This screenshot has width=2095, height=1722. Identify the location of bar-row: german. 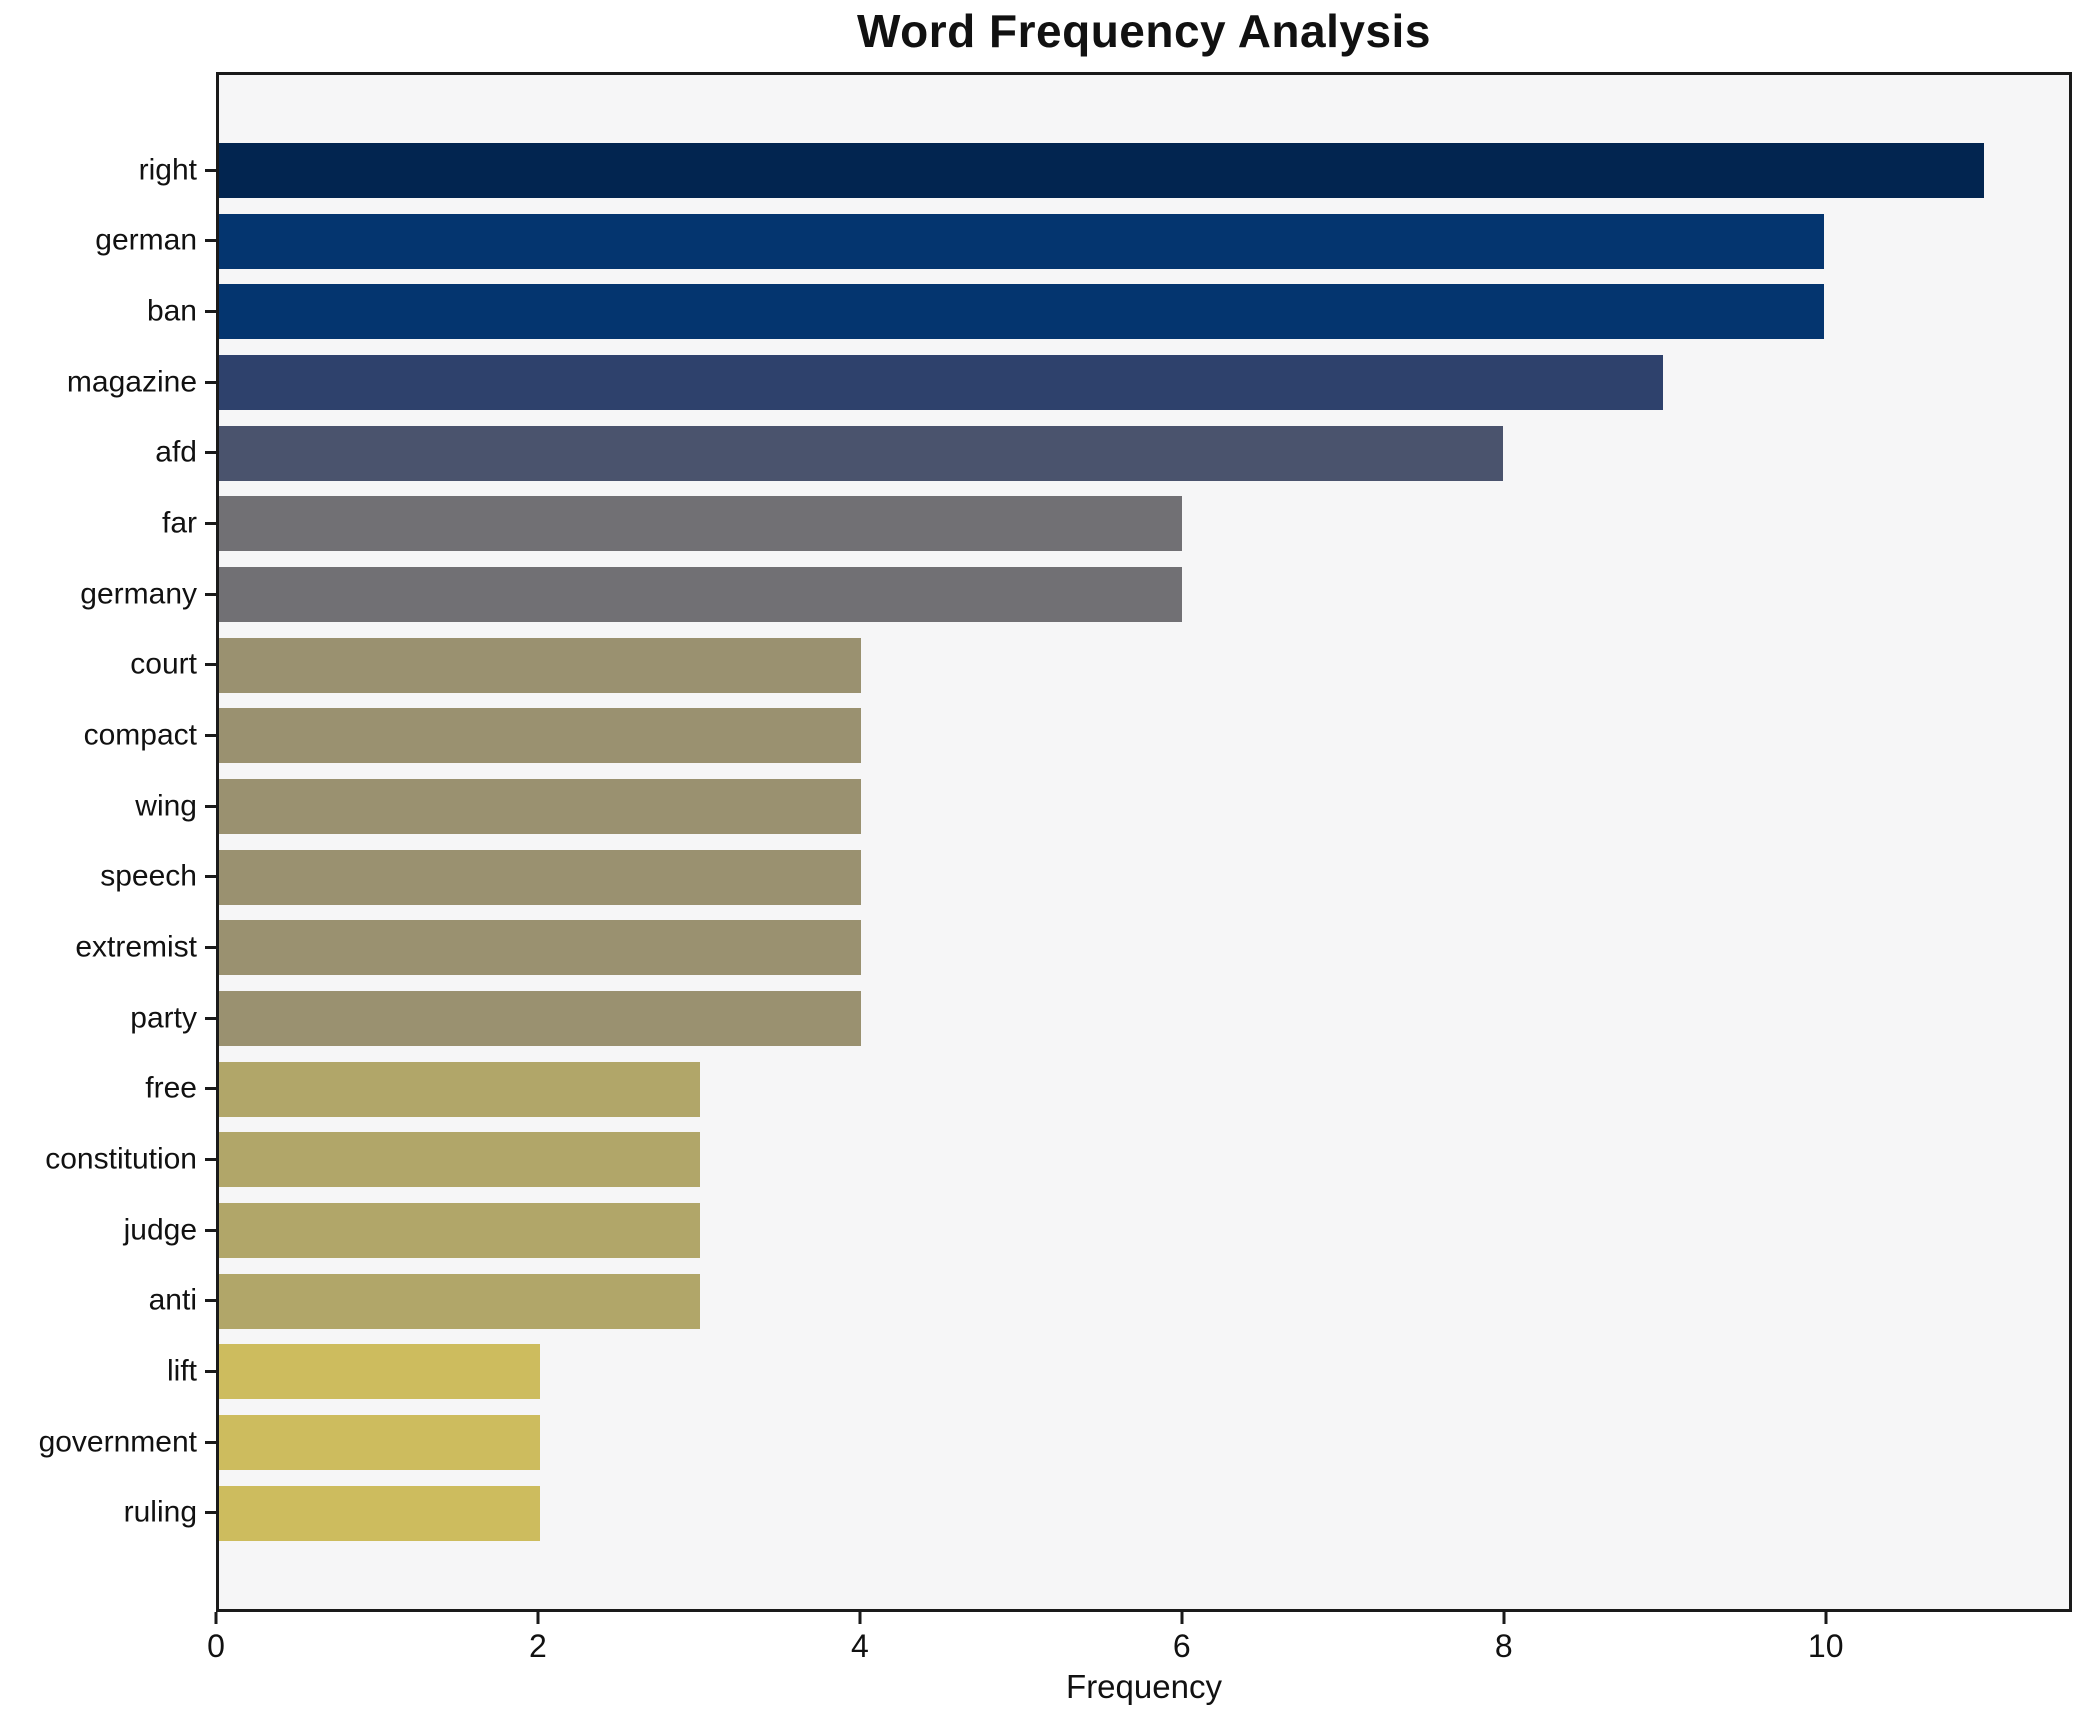
(1082, 241).